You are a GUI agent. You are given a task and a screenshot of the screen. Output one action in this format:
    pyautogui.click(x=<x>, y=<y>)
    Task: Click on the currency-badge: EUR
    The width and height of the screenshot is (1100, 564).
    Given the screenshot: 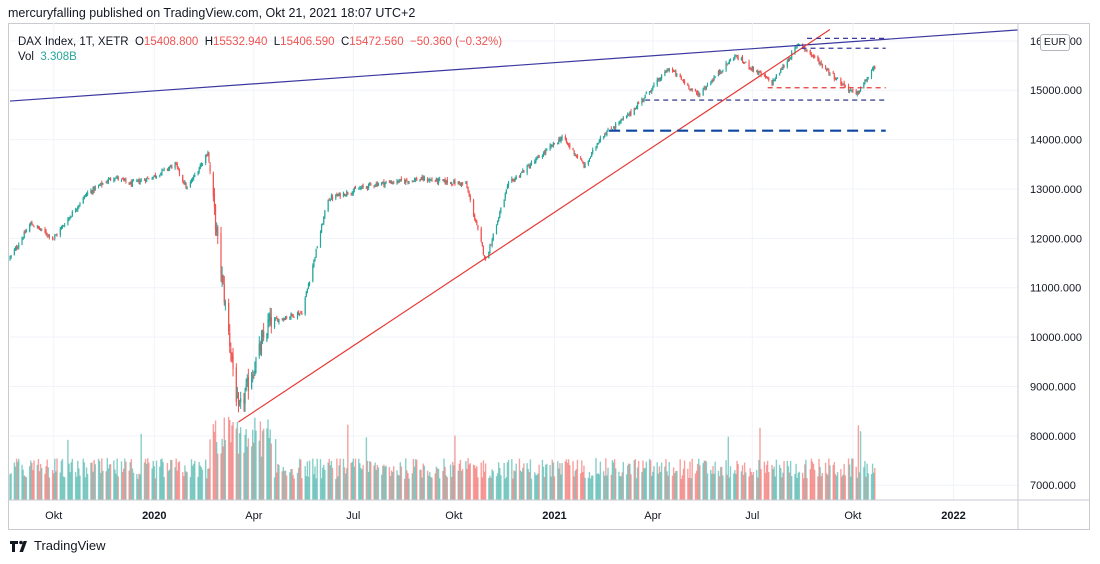 What is the action you would take?
    pyautogui.click(x=1055, y=42)
    